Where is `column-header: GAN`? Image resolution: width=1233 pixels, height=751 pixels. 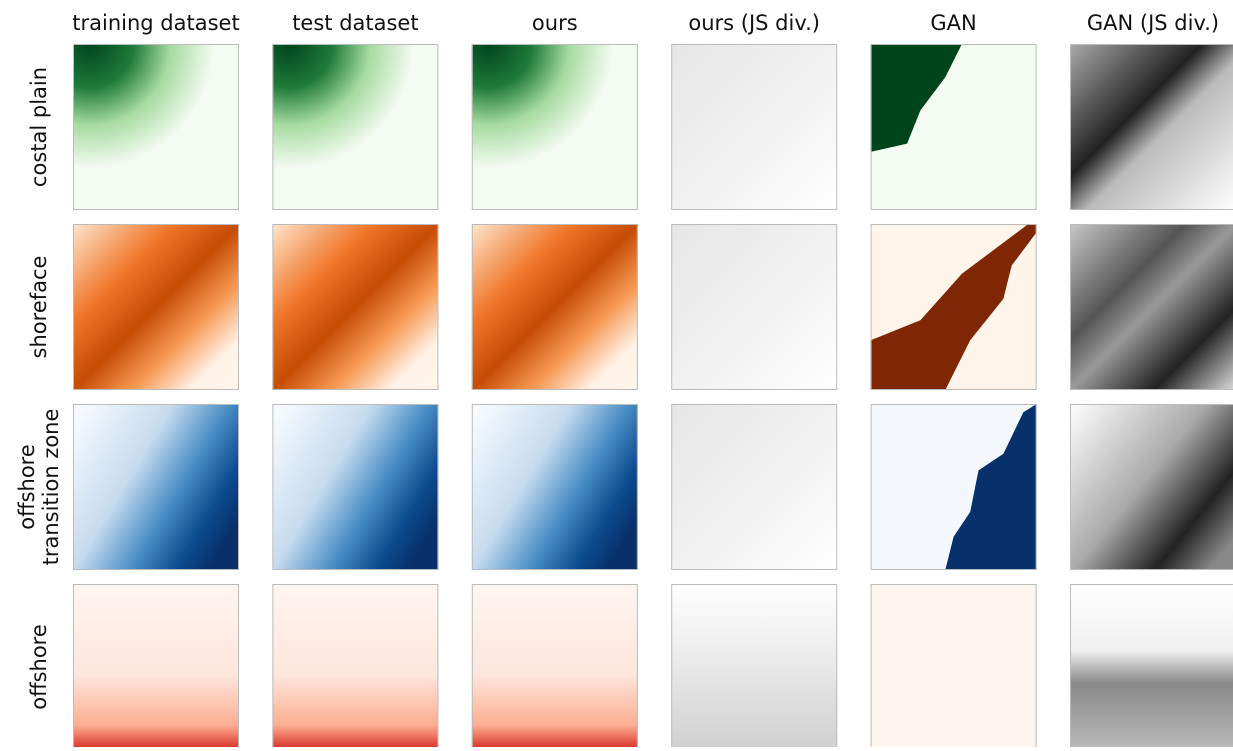 column-header: GAN is located at coordinates (953, 23).